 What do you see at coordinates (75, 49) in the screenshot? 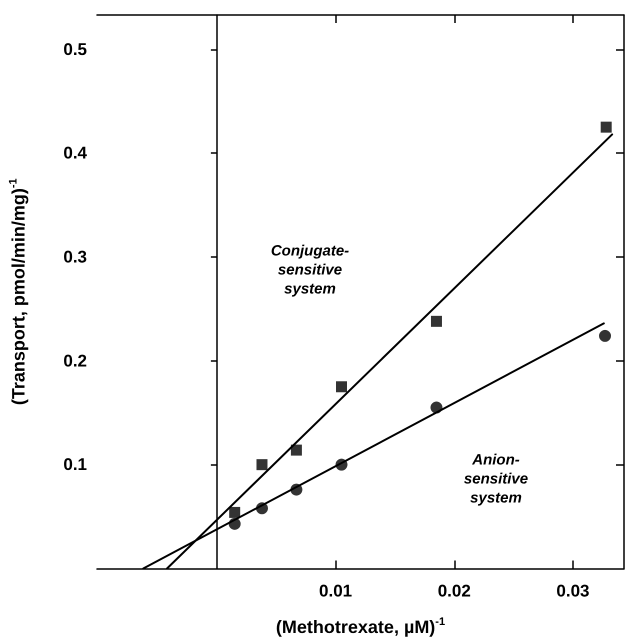
I see `y-tick-label: 0.5` at bounding box center [75, 49].